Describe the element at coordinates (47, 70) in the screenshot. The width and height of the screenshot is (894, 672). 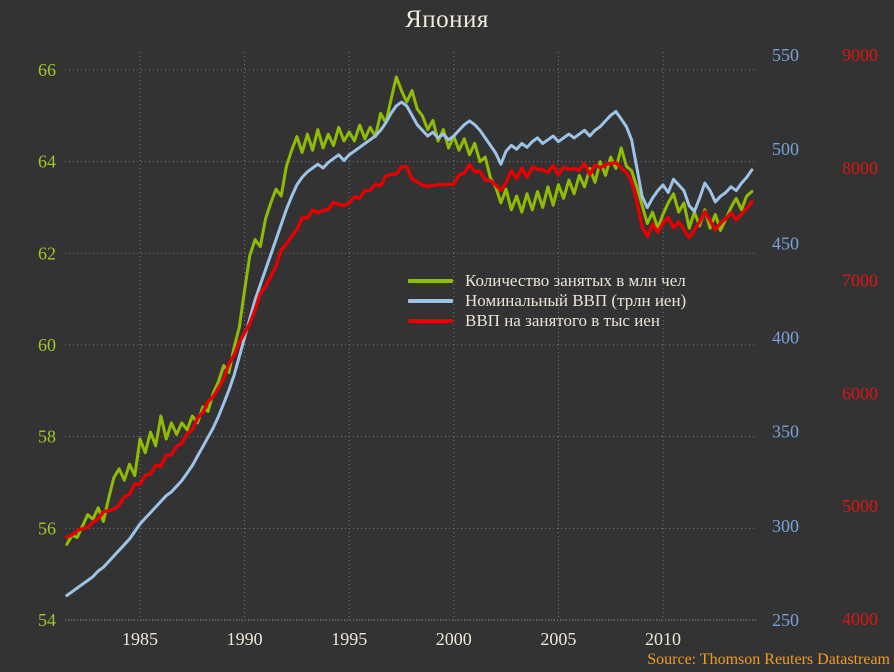
I see `left-axis-tick: 66` at that location.